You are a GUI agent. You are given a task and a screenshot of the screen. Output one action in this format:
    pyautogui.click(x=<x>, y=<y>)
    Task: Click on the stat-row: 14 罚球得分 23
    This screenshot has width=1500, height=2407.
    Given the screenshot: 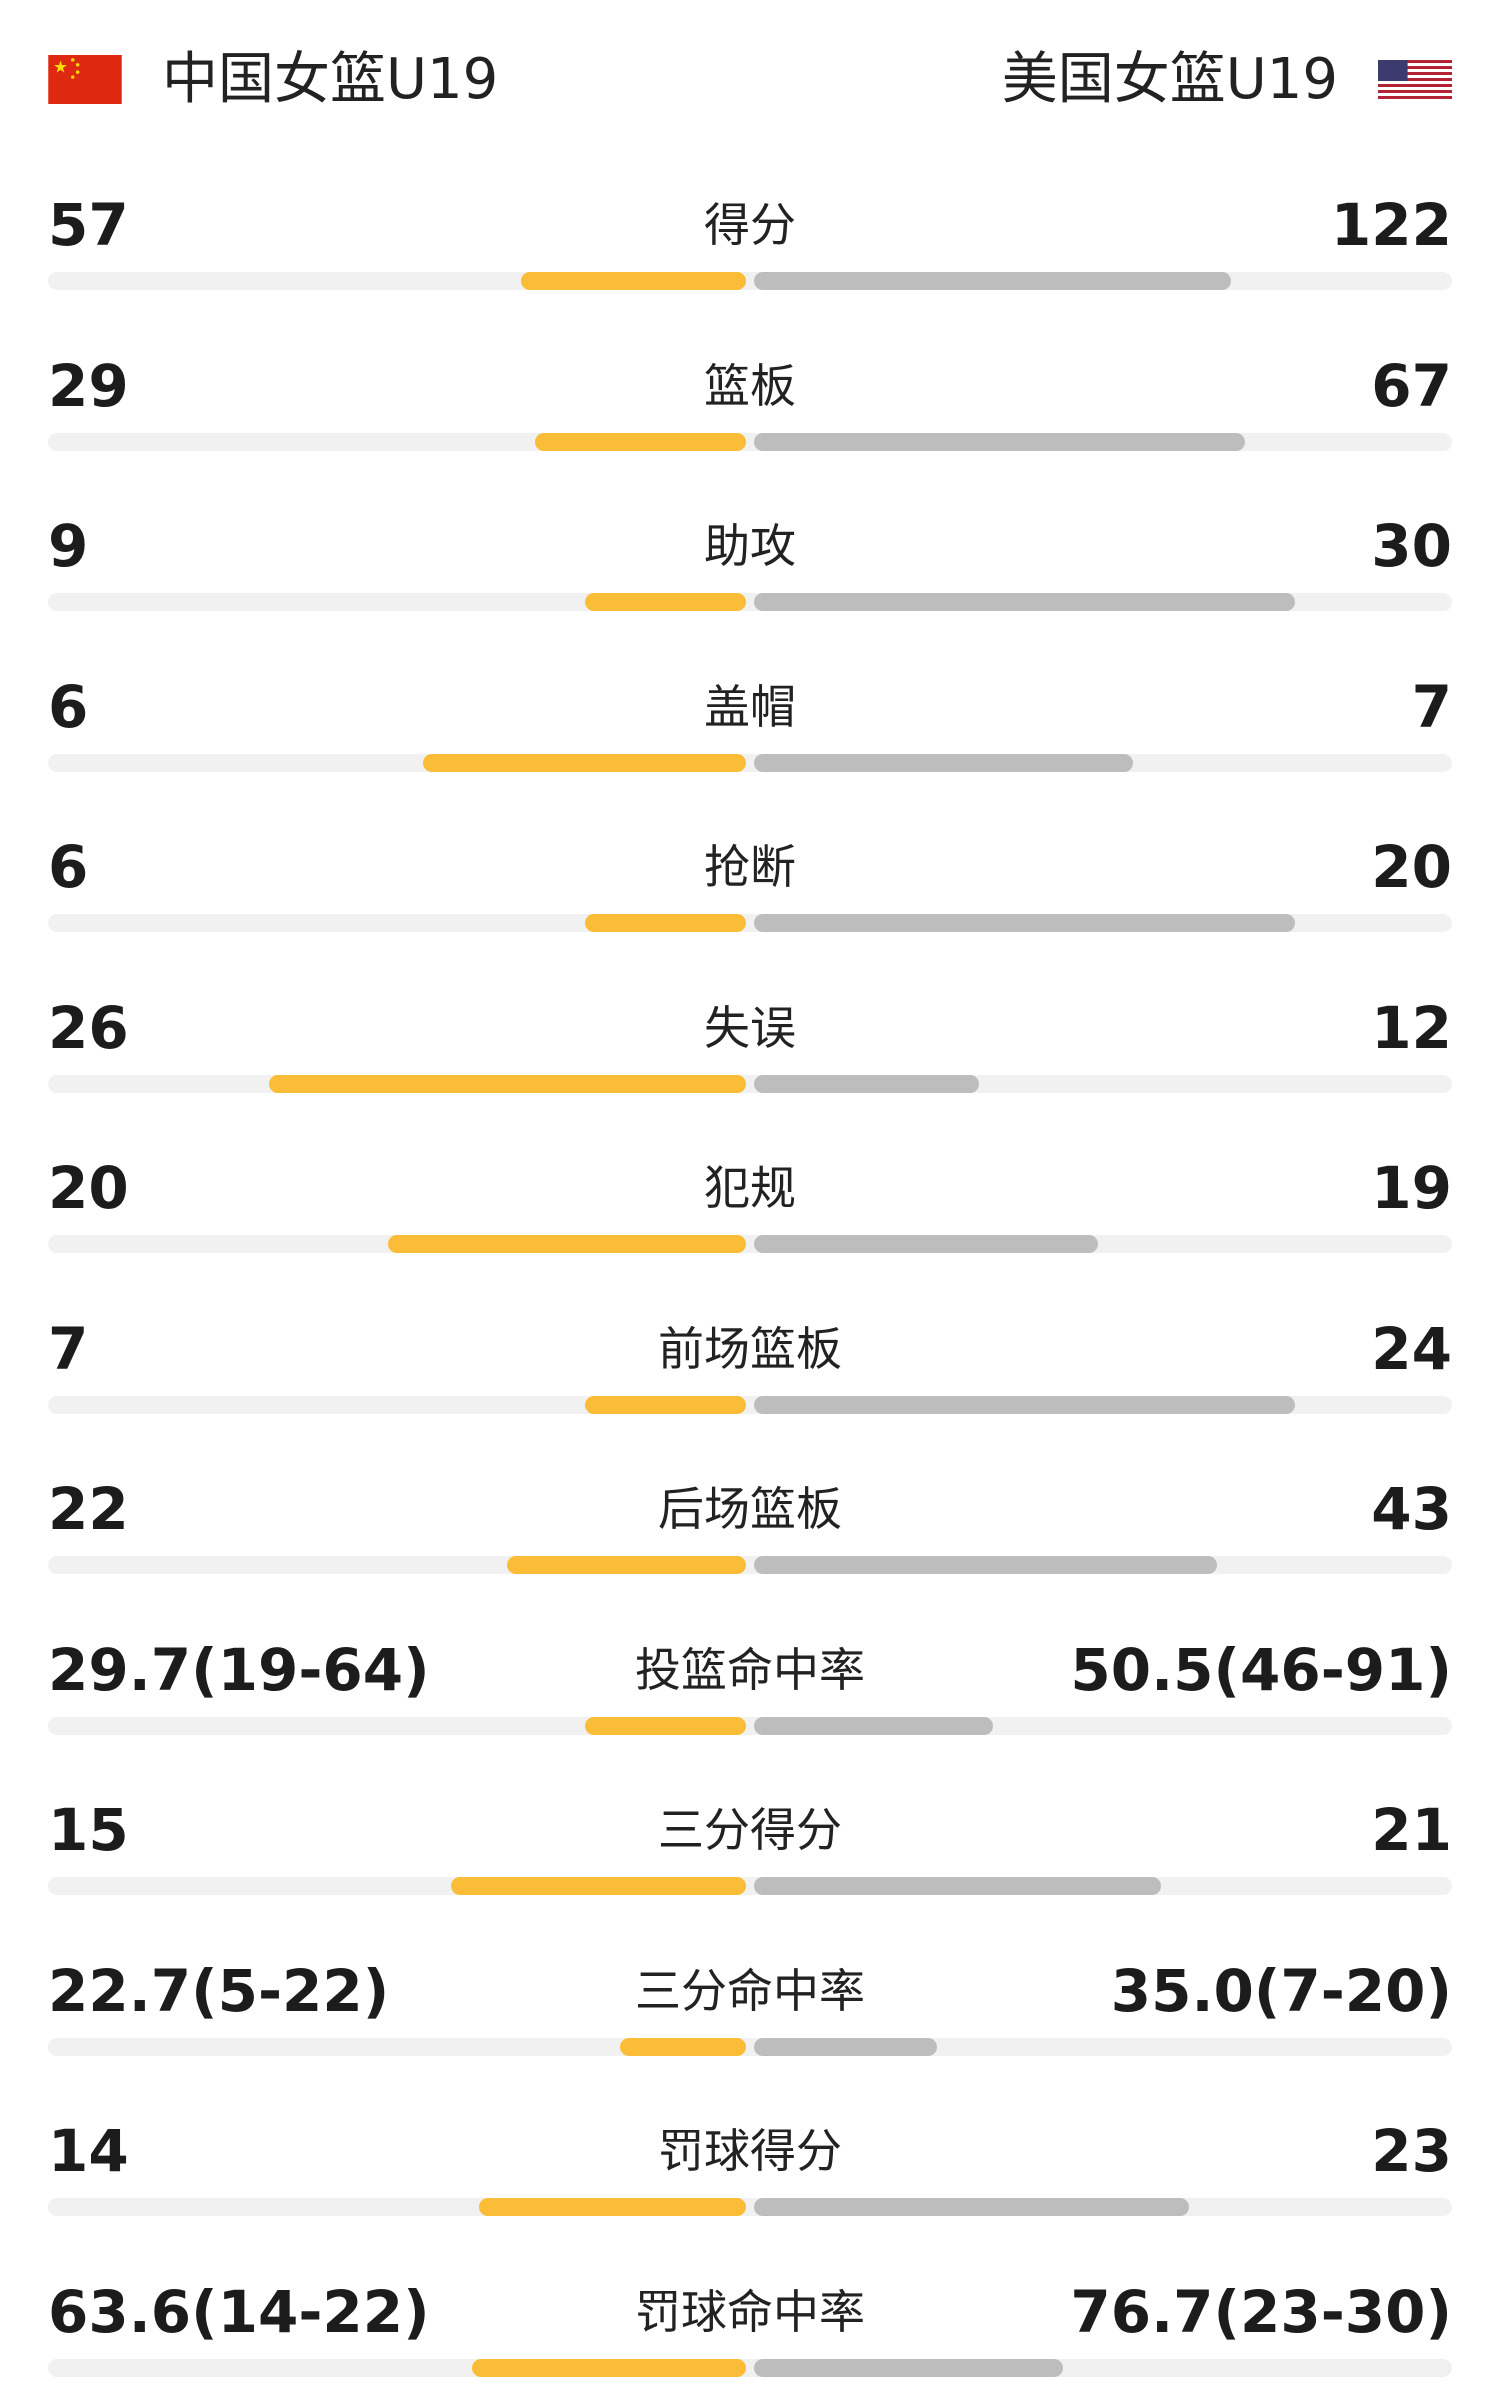 What is the action you would take?
    pyautogui.click(x=750, y=2166)
    